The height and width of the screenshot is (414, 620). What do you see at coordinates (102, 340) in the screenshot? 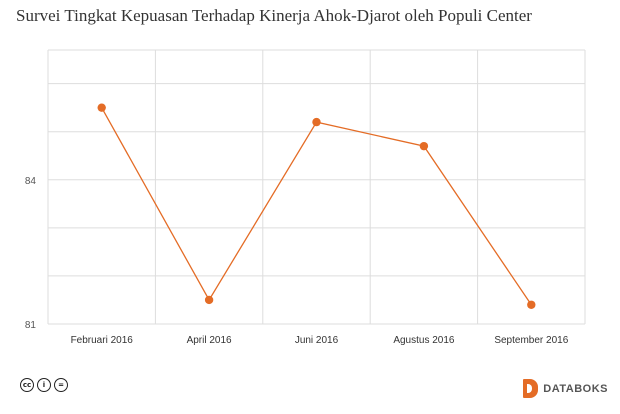
I see `x-tick-label: Februari 2016` at bounding box center [102, 340].